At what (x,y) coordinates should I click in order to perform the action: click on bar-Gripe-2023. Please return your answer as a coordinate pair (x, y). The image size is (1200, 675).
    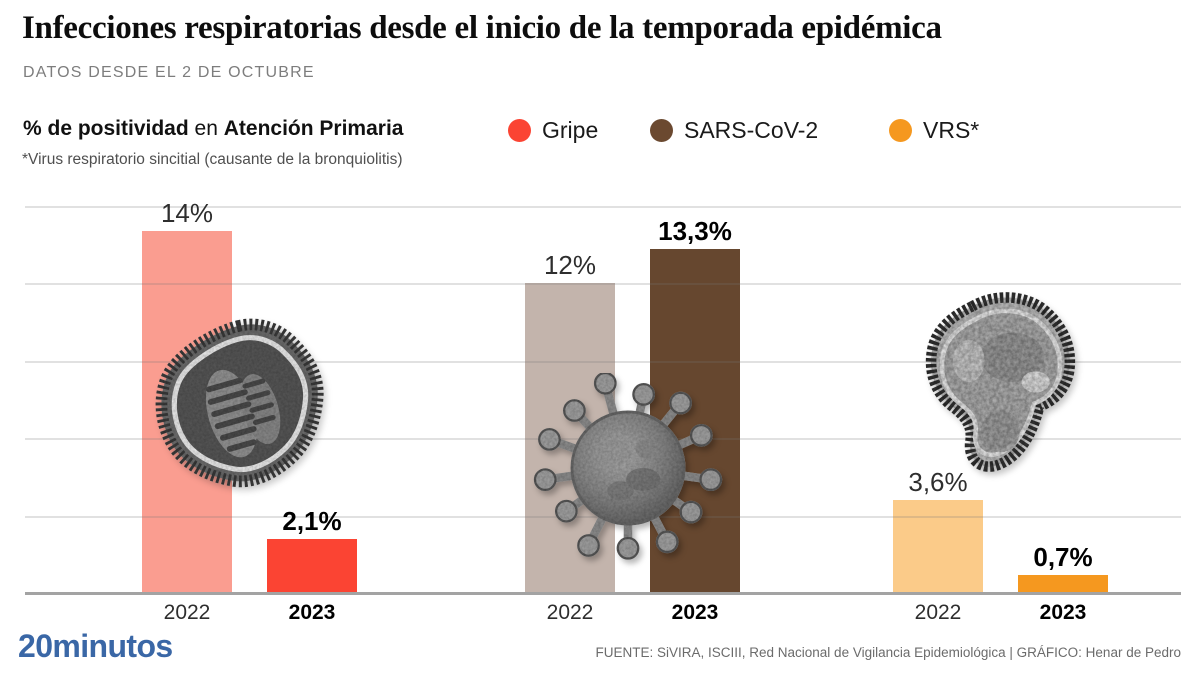
    Looking at the image, I should click on (312, 566).